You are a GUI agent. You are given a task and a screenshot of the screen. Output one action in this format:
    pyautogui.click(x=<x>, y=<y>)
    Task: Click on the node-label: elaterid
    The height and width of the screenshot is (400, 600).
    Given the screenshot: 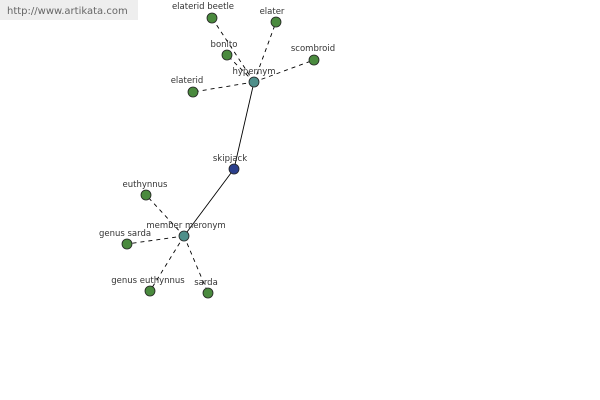 What is the action you would take?
    pyautogui.click(x=187, y=81)
    